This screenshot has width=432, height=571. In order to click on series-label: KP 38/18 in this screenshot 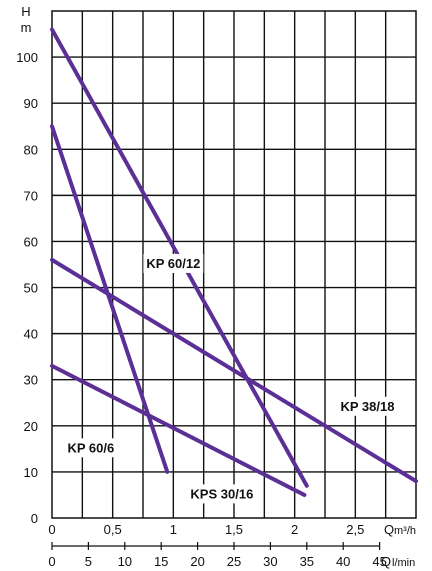, I will do `click(367, 406)`.